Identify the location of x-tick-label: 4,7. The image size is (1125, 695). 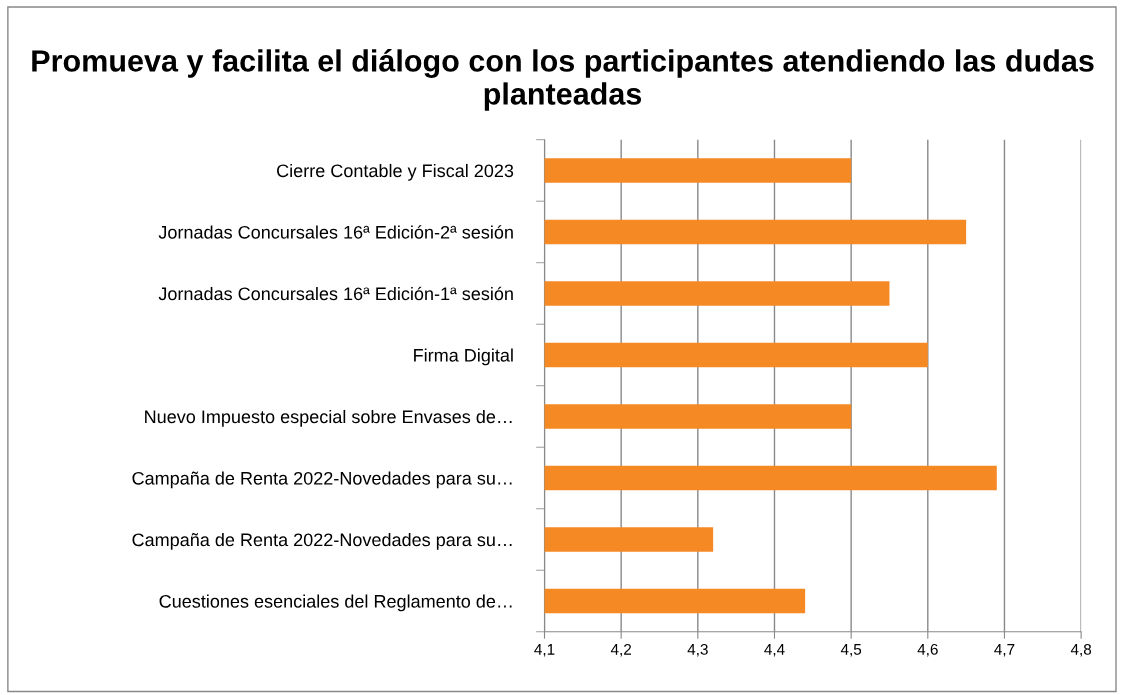
(1004, 650).